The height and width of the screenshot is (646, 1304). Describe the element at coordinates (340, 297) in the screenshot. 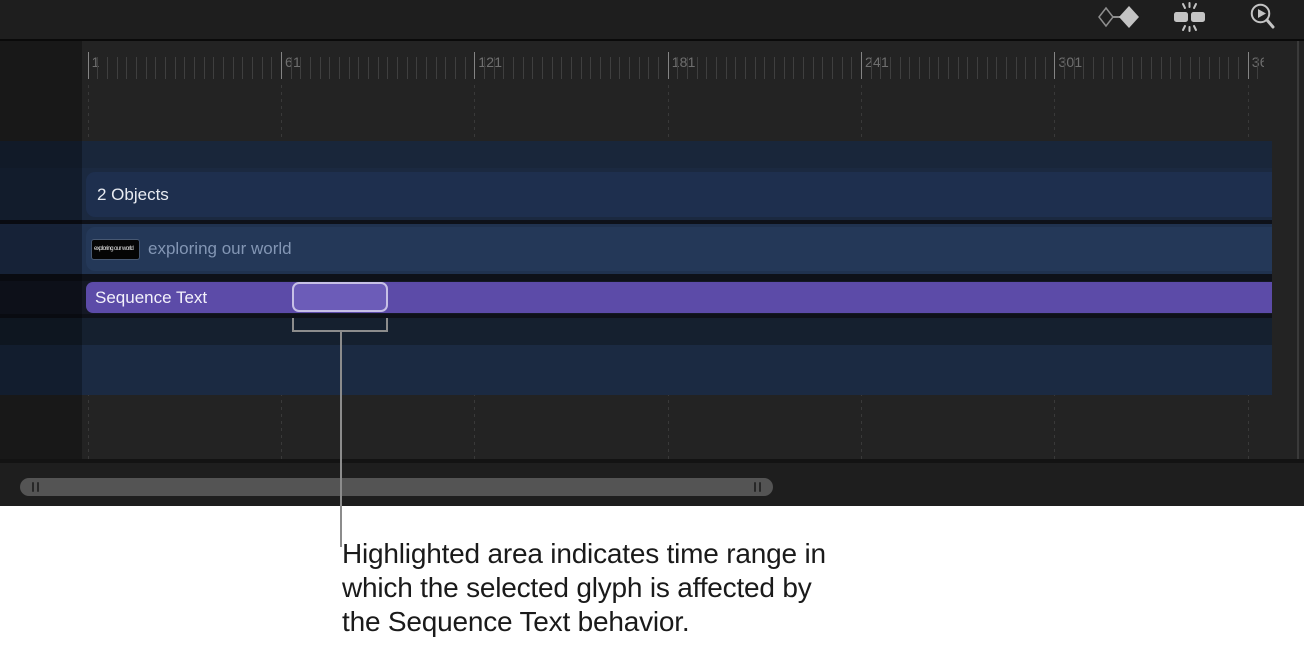

I see `glyph-time-range-highlight` at that location.